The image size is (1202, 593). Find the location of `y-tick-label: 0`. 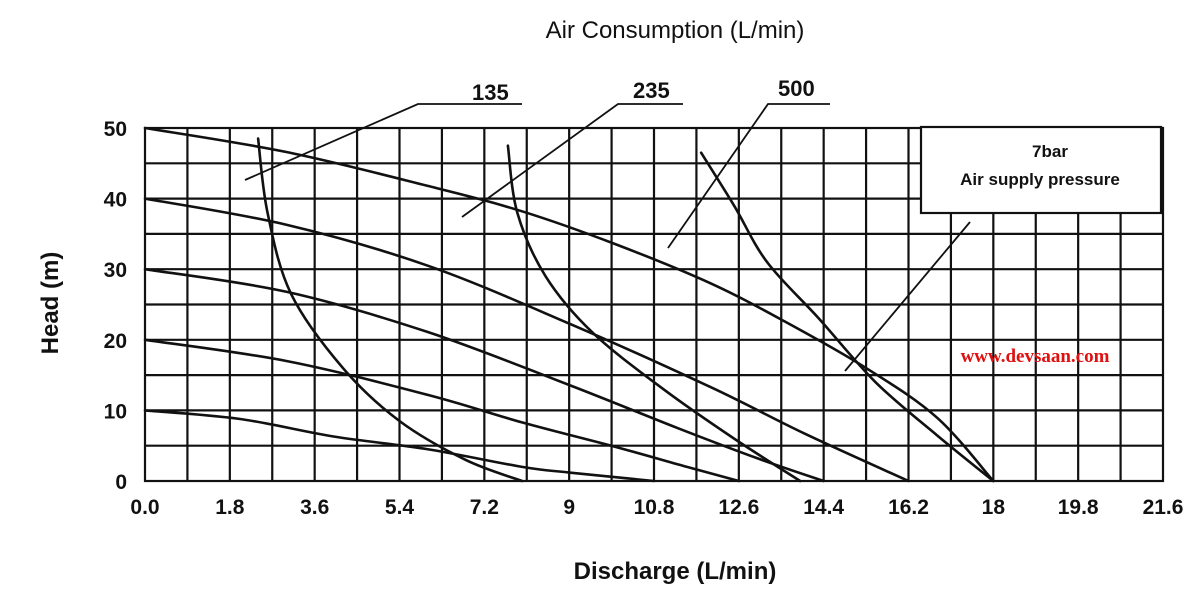

y-tick-label: 0 is located at coordinates (121, 482).